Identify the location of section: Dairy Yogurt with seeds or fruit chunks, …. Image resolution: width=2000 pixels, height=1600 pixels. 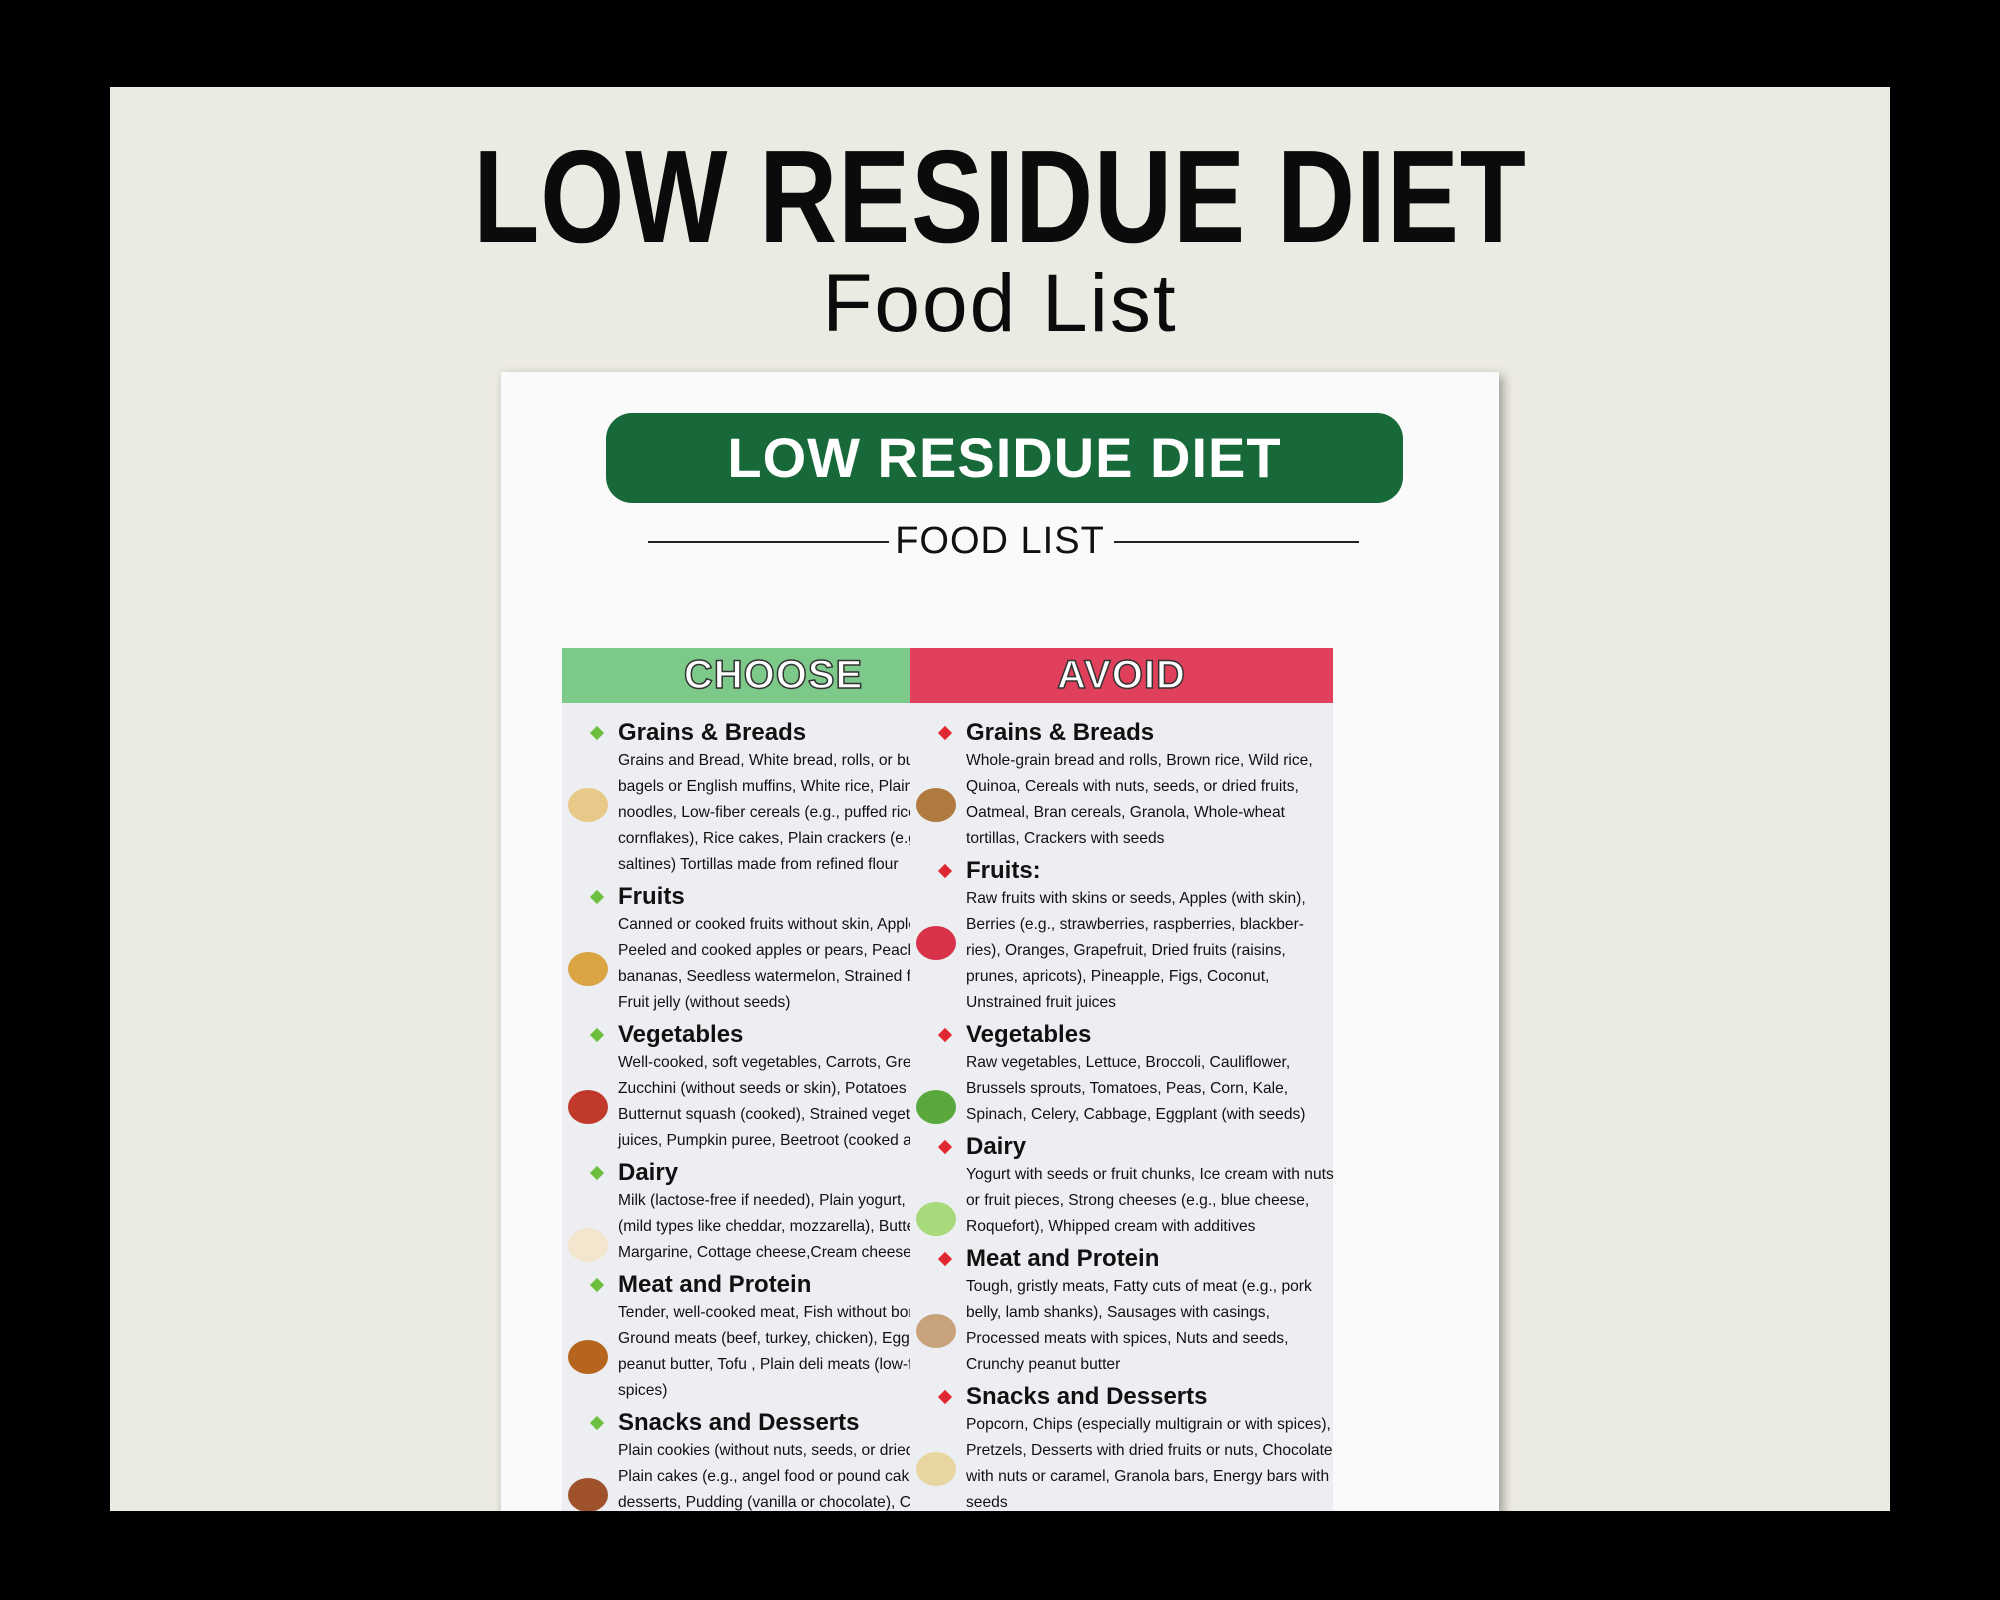
(1125, 1186).